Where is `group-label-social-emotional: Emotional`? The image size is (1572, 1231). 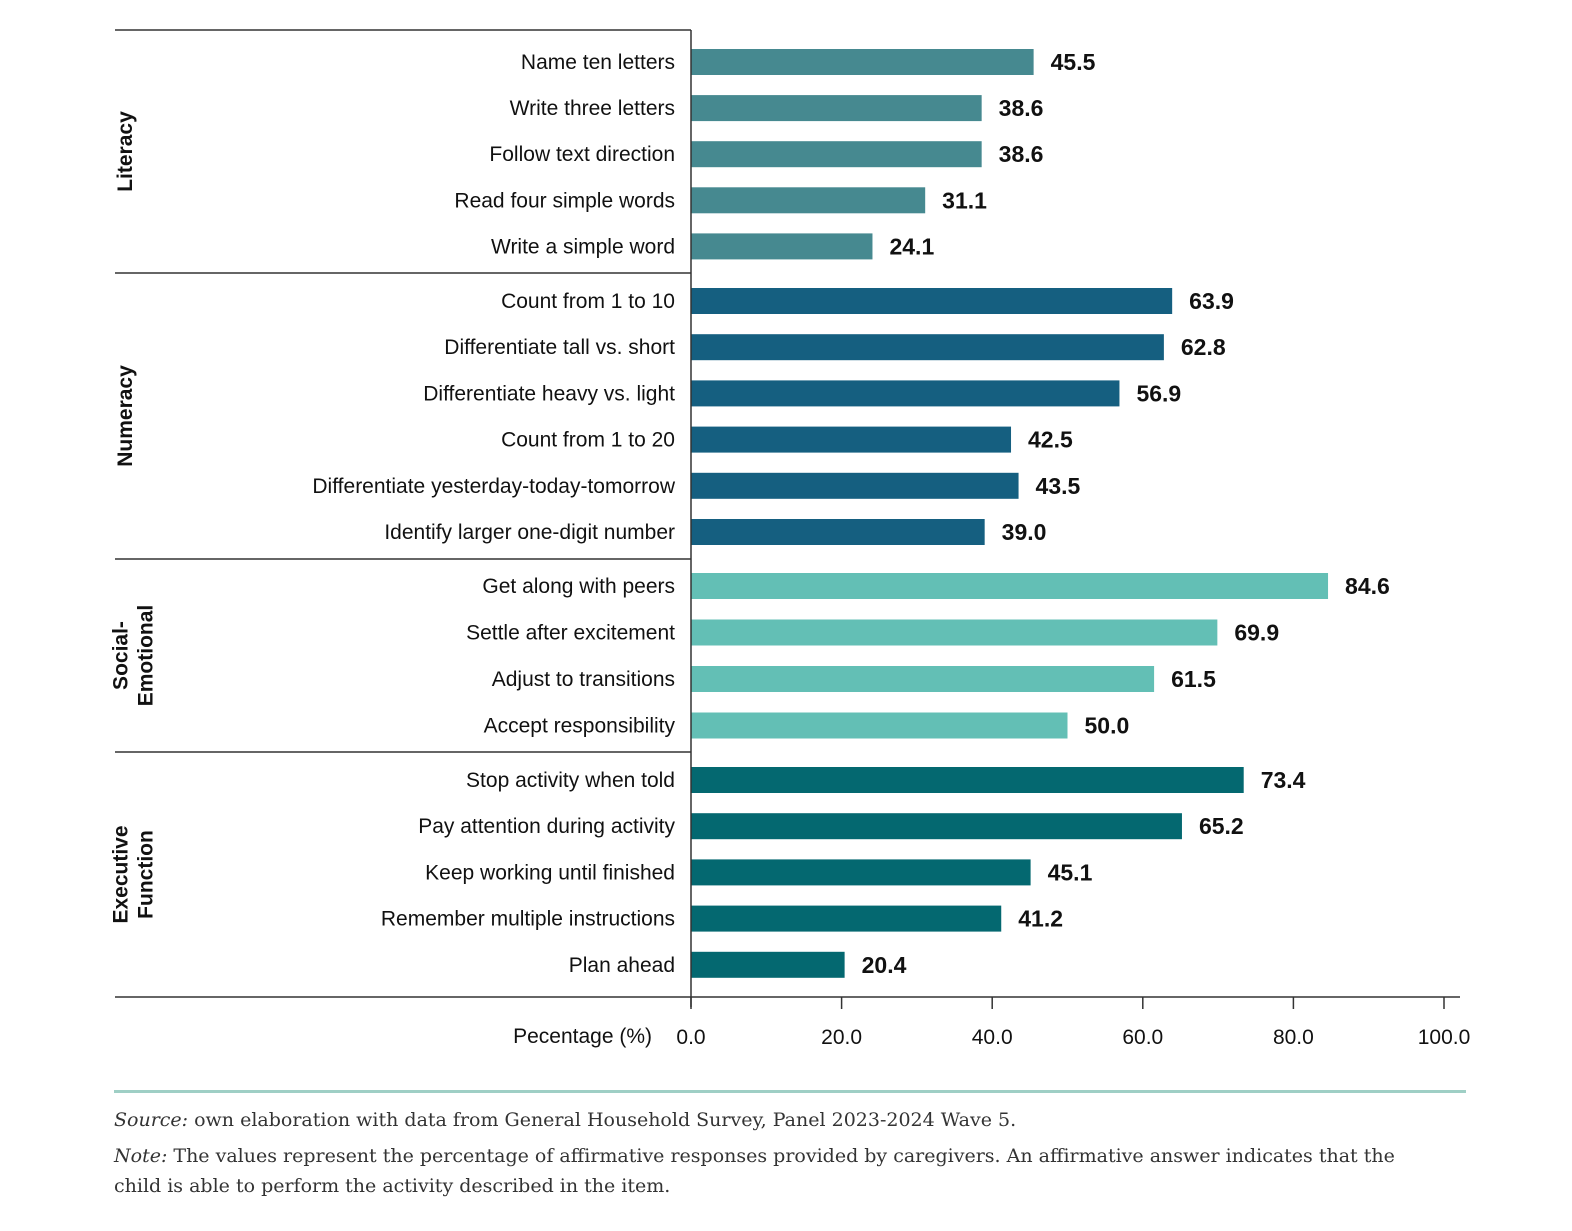 group-label-social-emotional: Emotional is located at coordinates (146, 656).